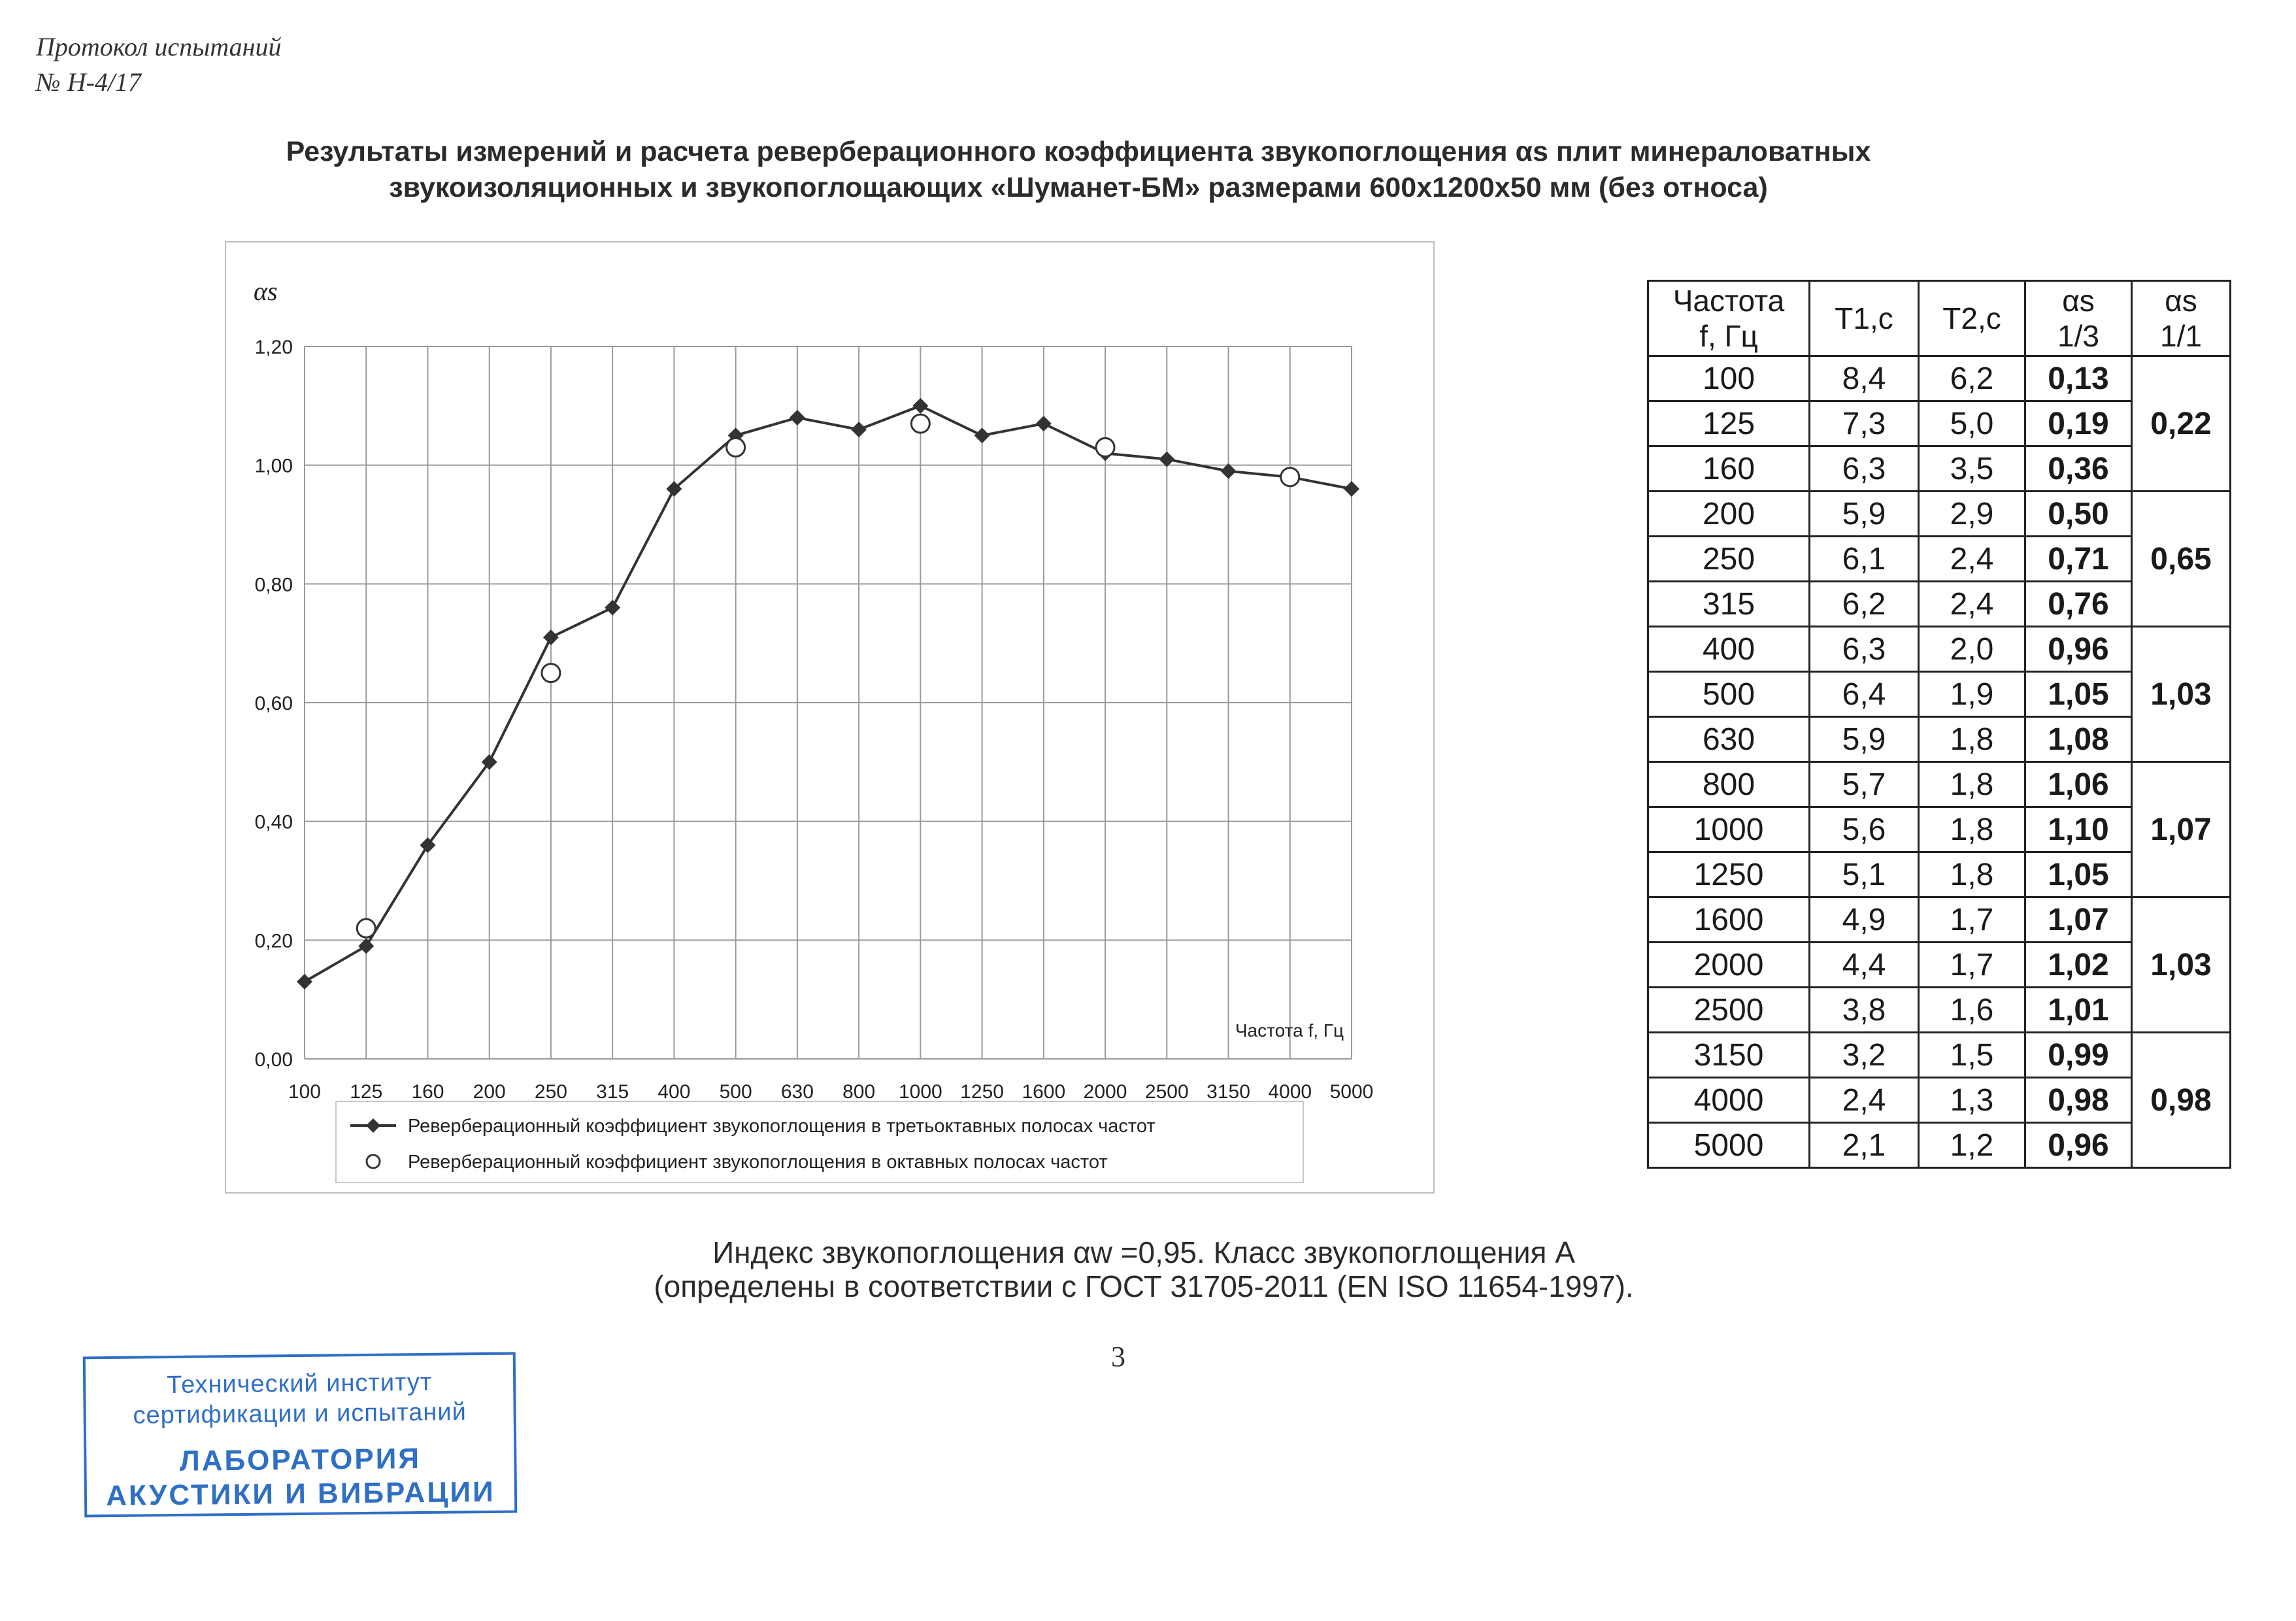 This screenshot has height=1621, width=2296. What do you see at coordinates (1864, 1100) in the screenshot?
I see `cell-t1: 2,4` at bounding box center [1864, 1100].